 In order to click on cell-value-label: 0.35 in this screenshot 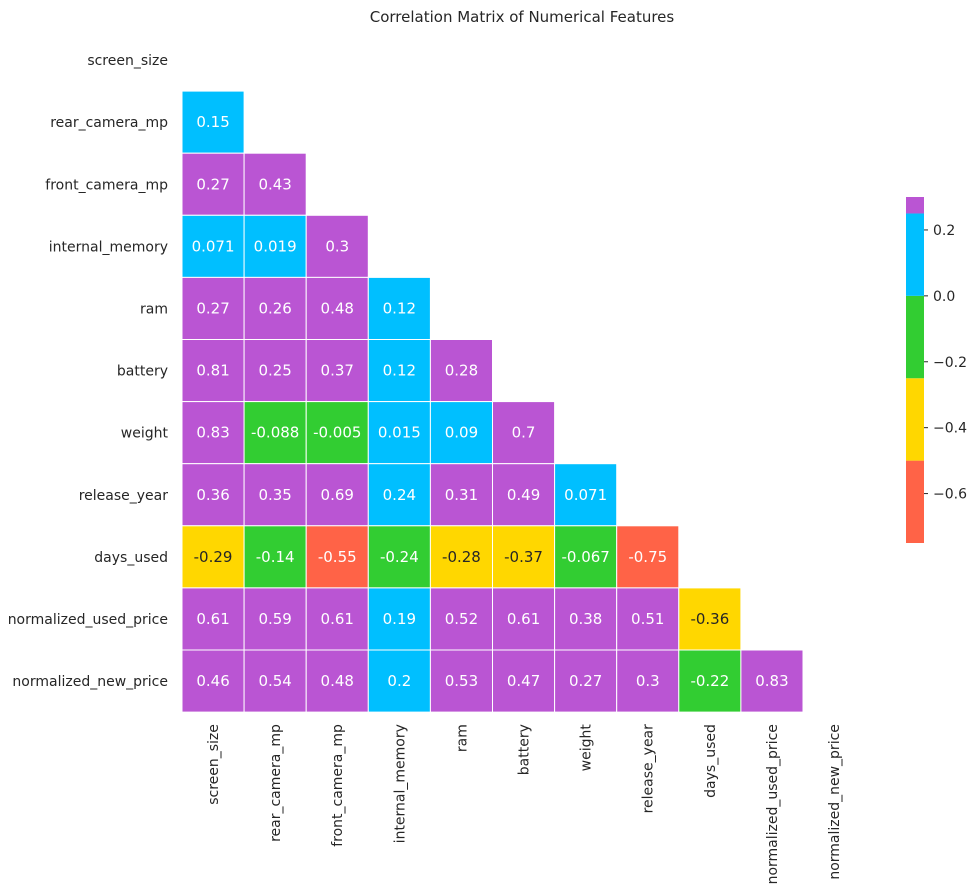, I will do `click(274, 495)`.